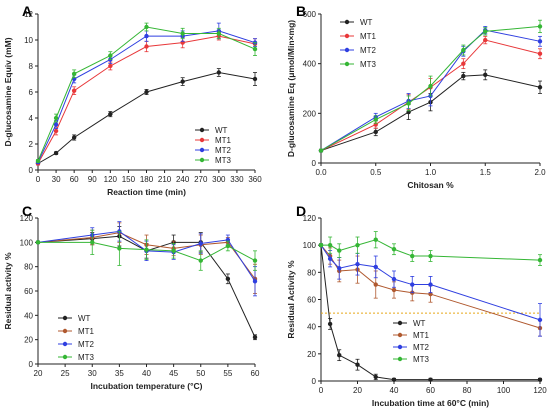 This screenshot has width=550, height=409. I want to click on y-axis-title: D-glucosamine Eq (μmol/Min×mg), so click(291, 88).